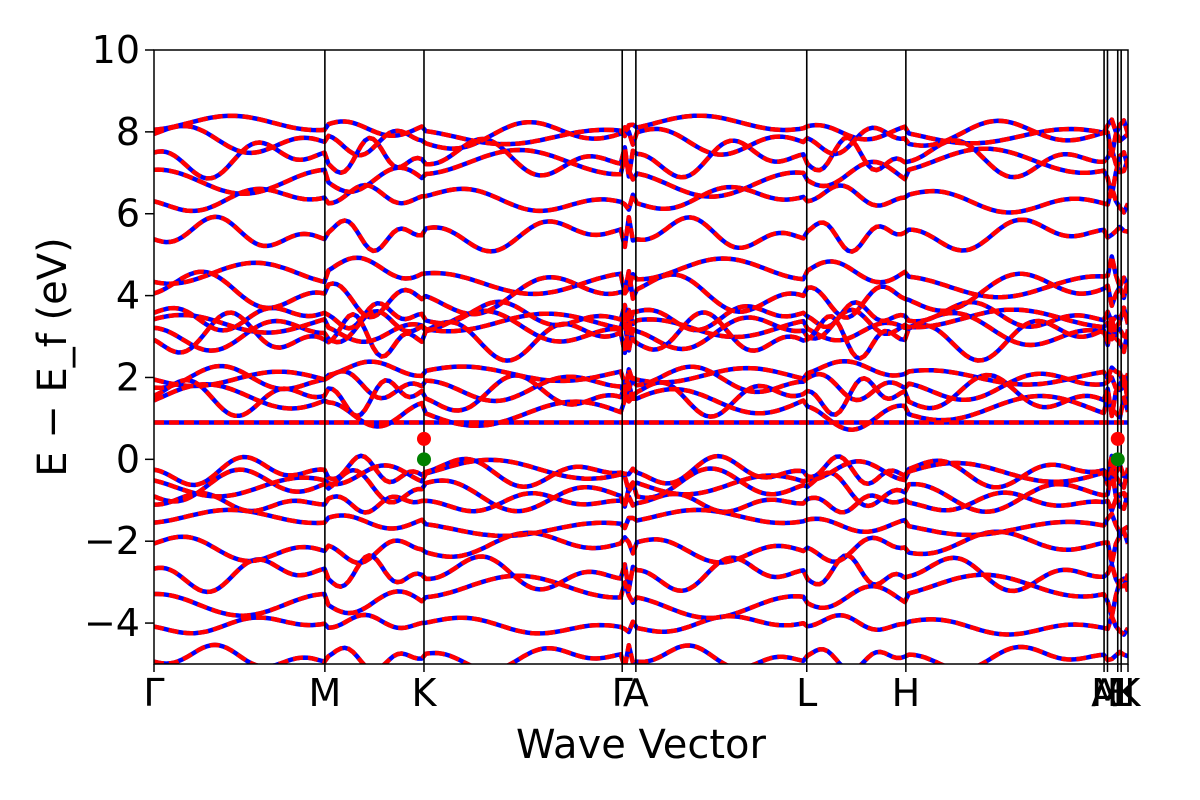 Image resolution: width=1200 pixels, height=800 pixels. I want to click on y-axis-label: E − E_f (eV), so click(53, 356).